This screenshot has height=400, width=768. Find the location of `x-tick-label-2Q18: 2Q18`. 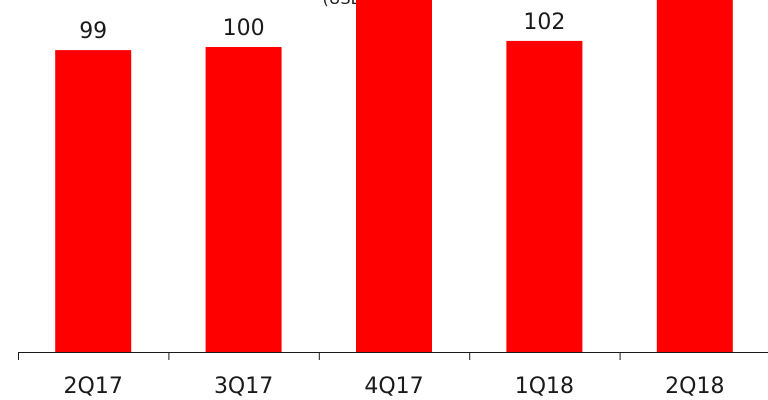

x-tick-label-2Q18: 2Q18 is located at coordinates (694, 386).